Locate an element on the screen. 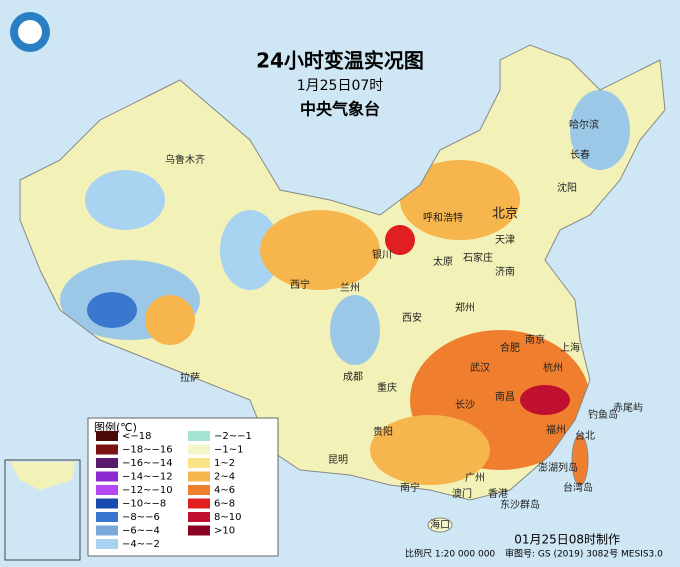 Image resolution: width=680 pixels, height=567 pixels. city-label: 济南 is located at coordinates (505, 271).